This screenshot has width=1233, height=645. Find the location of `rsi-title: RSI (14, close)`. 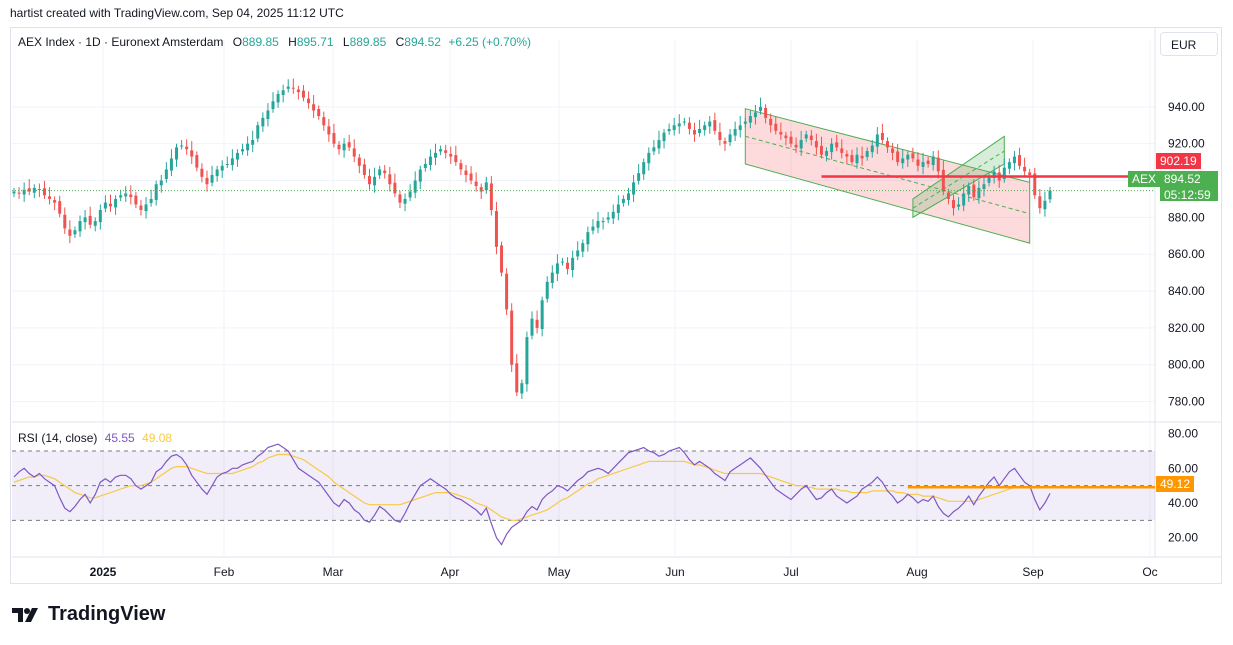

rsi-title: RSI (14, close) is located at coordinates (58, 438).